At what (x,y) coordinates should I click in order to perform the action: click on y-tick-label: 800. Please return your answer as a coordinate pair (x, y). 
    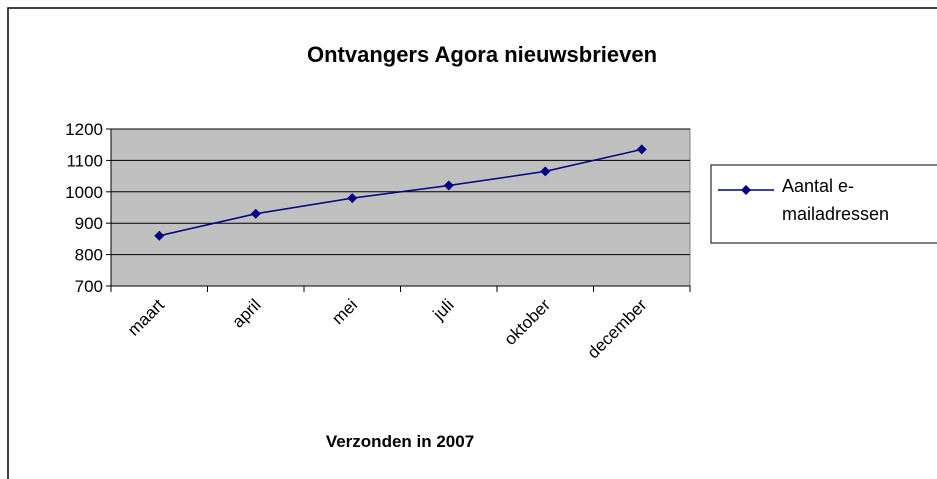
    Looking at the image, I should click on (89, 255).